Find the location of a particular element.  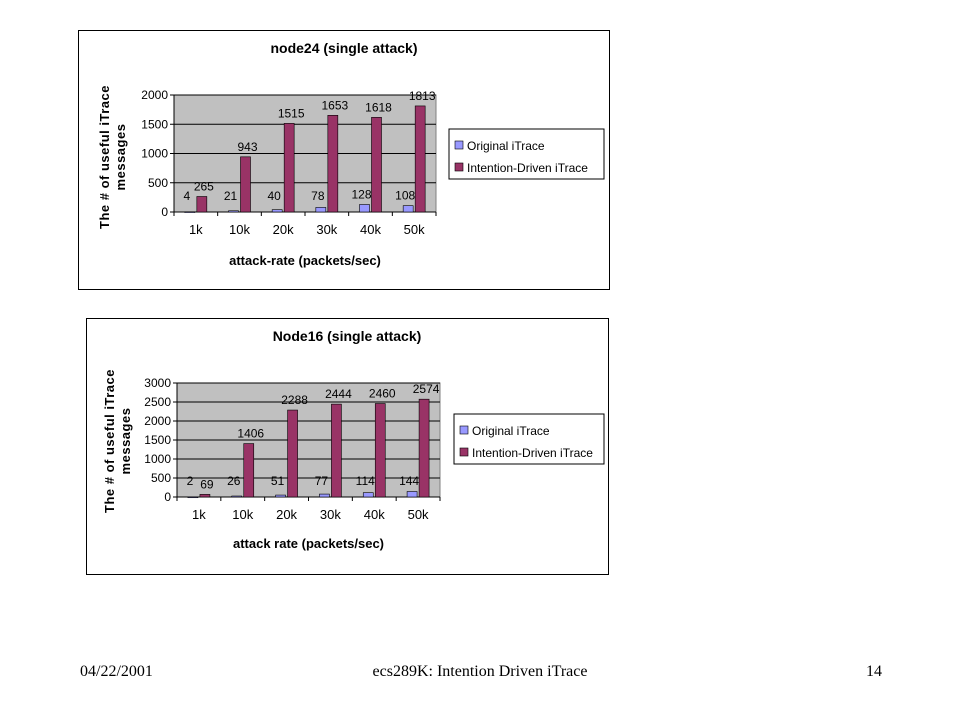

data-label-intention-driven-itrace: 2574 is located at coordinates (426, 389).